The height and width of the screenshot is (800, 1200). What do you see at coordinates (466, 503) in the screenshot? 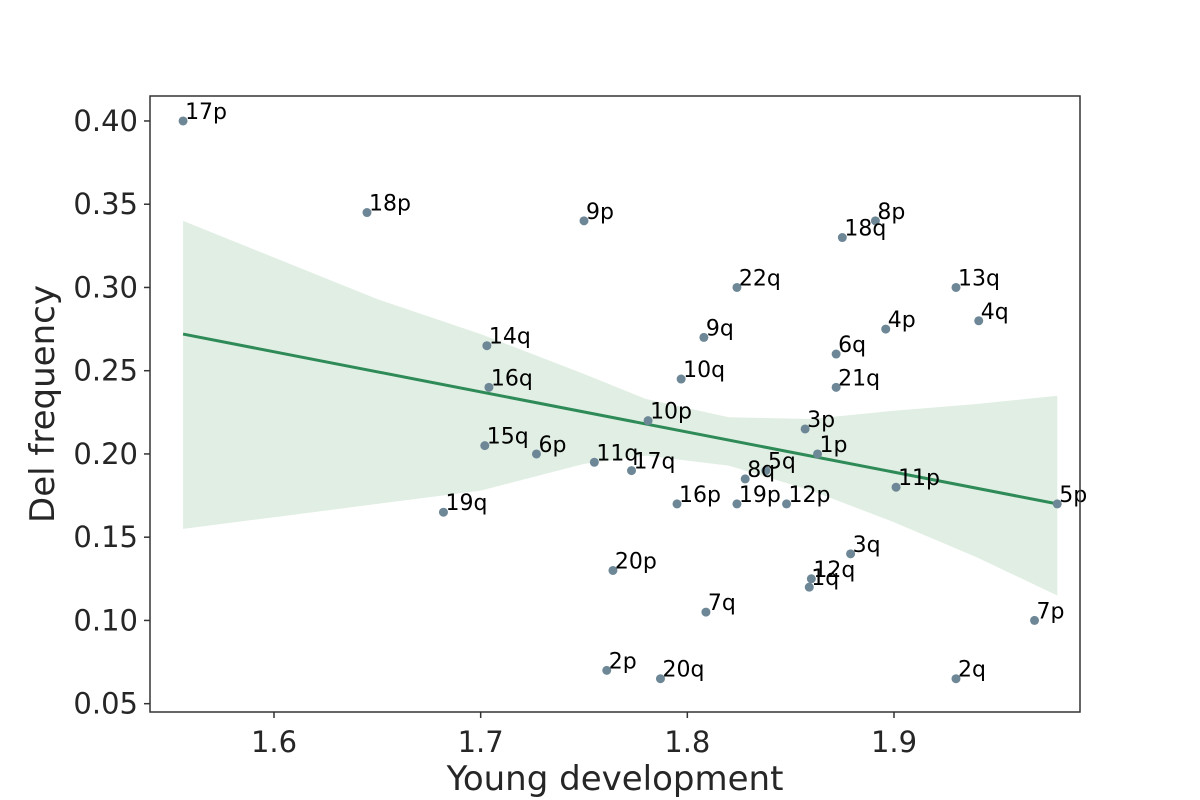
I see `point-label: 19q` at bounding box center [466, 503].